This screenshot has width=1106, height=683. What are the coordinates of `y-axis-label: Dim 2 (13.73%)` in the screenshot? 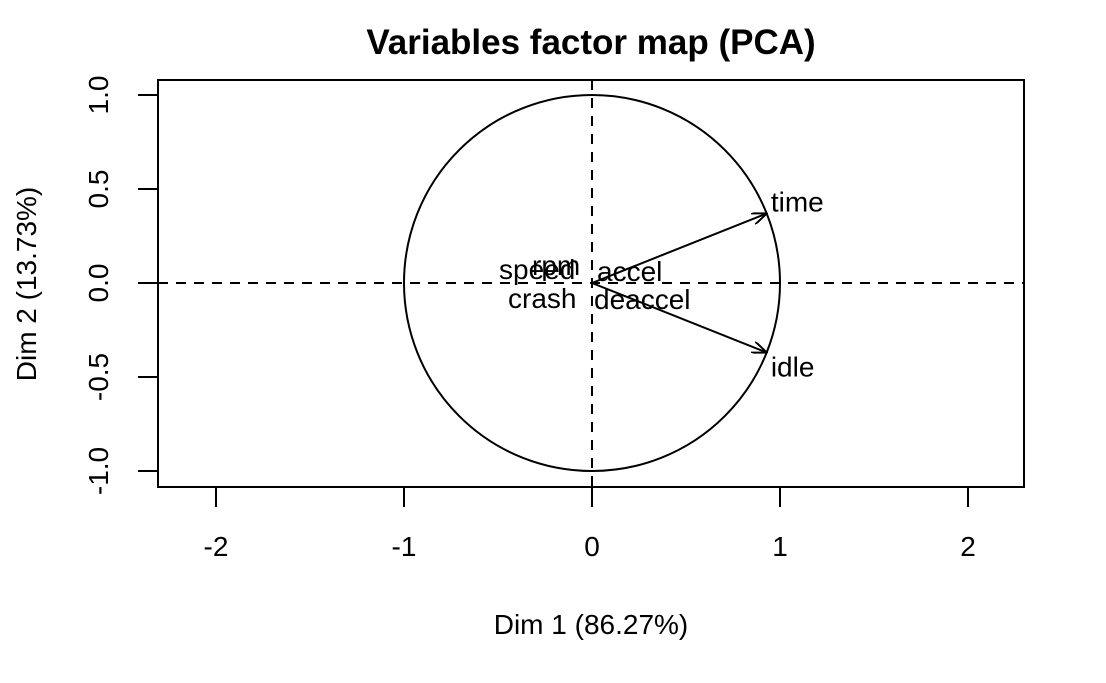 It's located at (26, 284).